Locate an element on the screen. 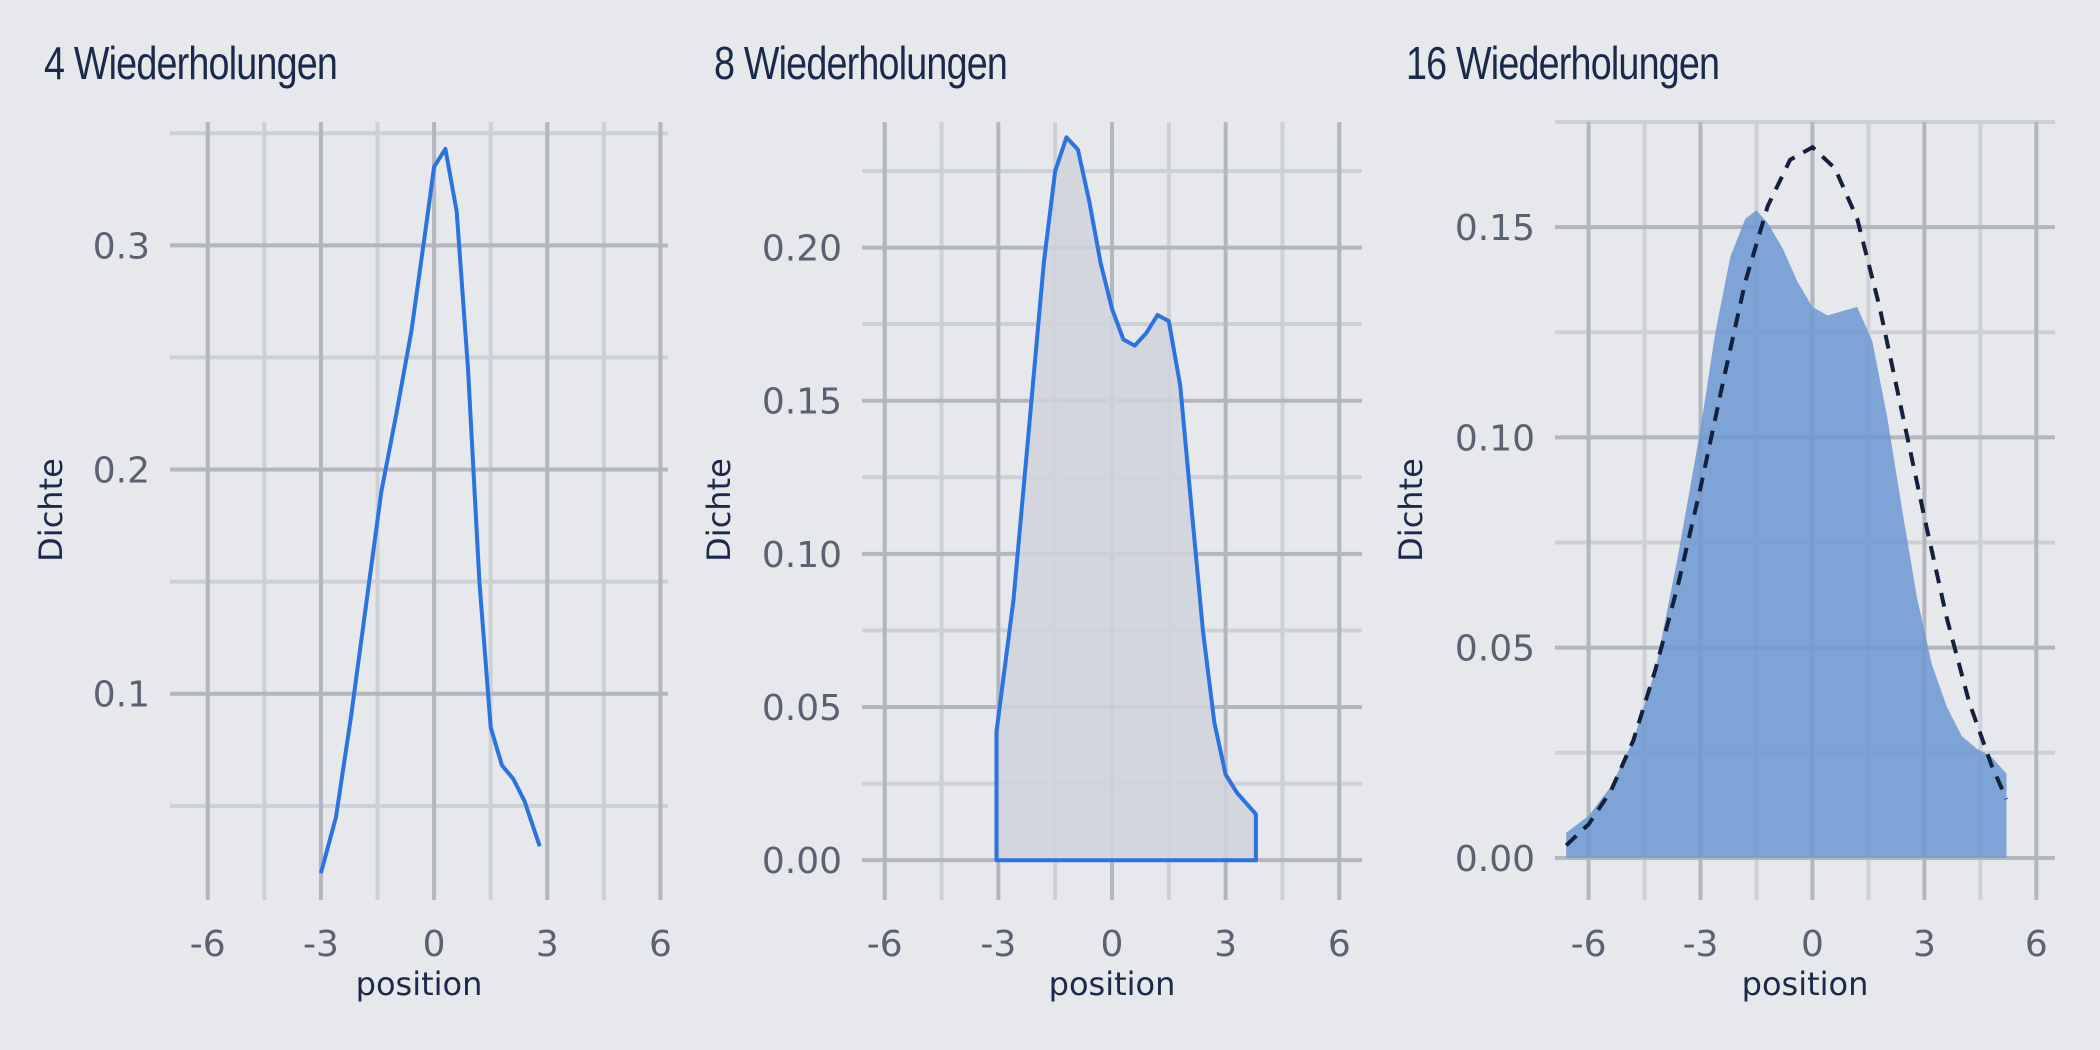 This screenshot has height=1050, width=2100. y-tick-label: 0.20 is located at coordinates (802, 249).